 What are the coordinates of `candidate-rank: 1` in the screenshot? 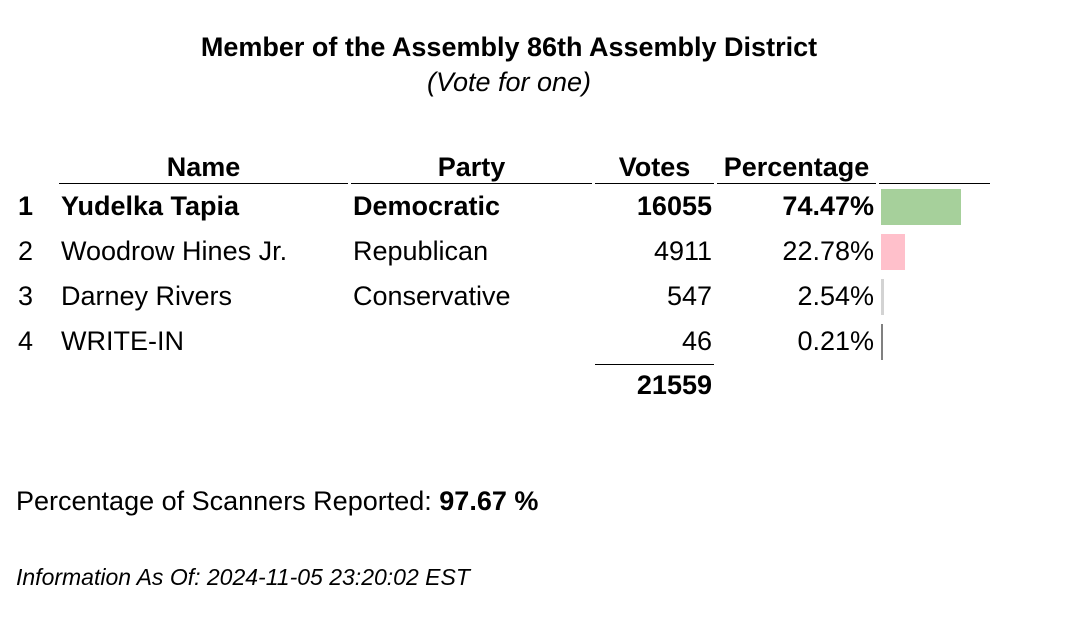 It's located at (26, 206).